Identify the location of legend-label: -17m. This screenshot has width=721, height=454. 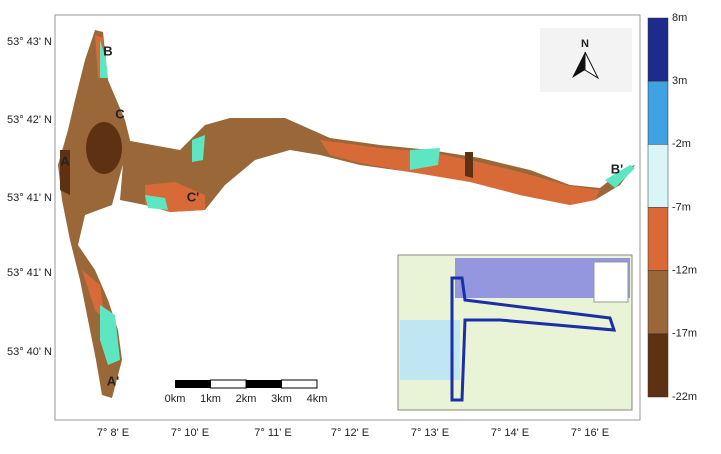
(684, 334).